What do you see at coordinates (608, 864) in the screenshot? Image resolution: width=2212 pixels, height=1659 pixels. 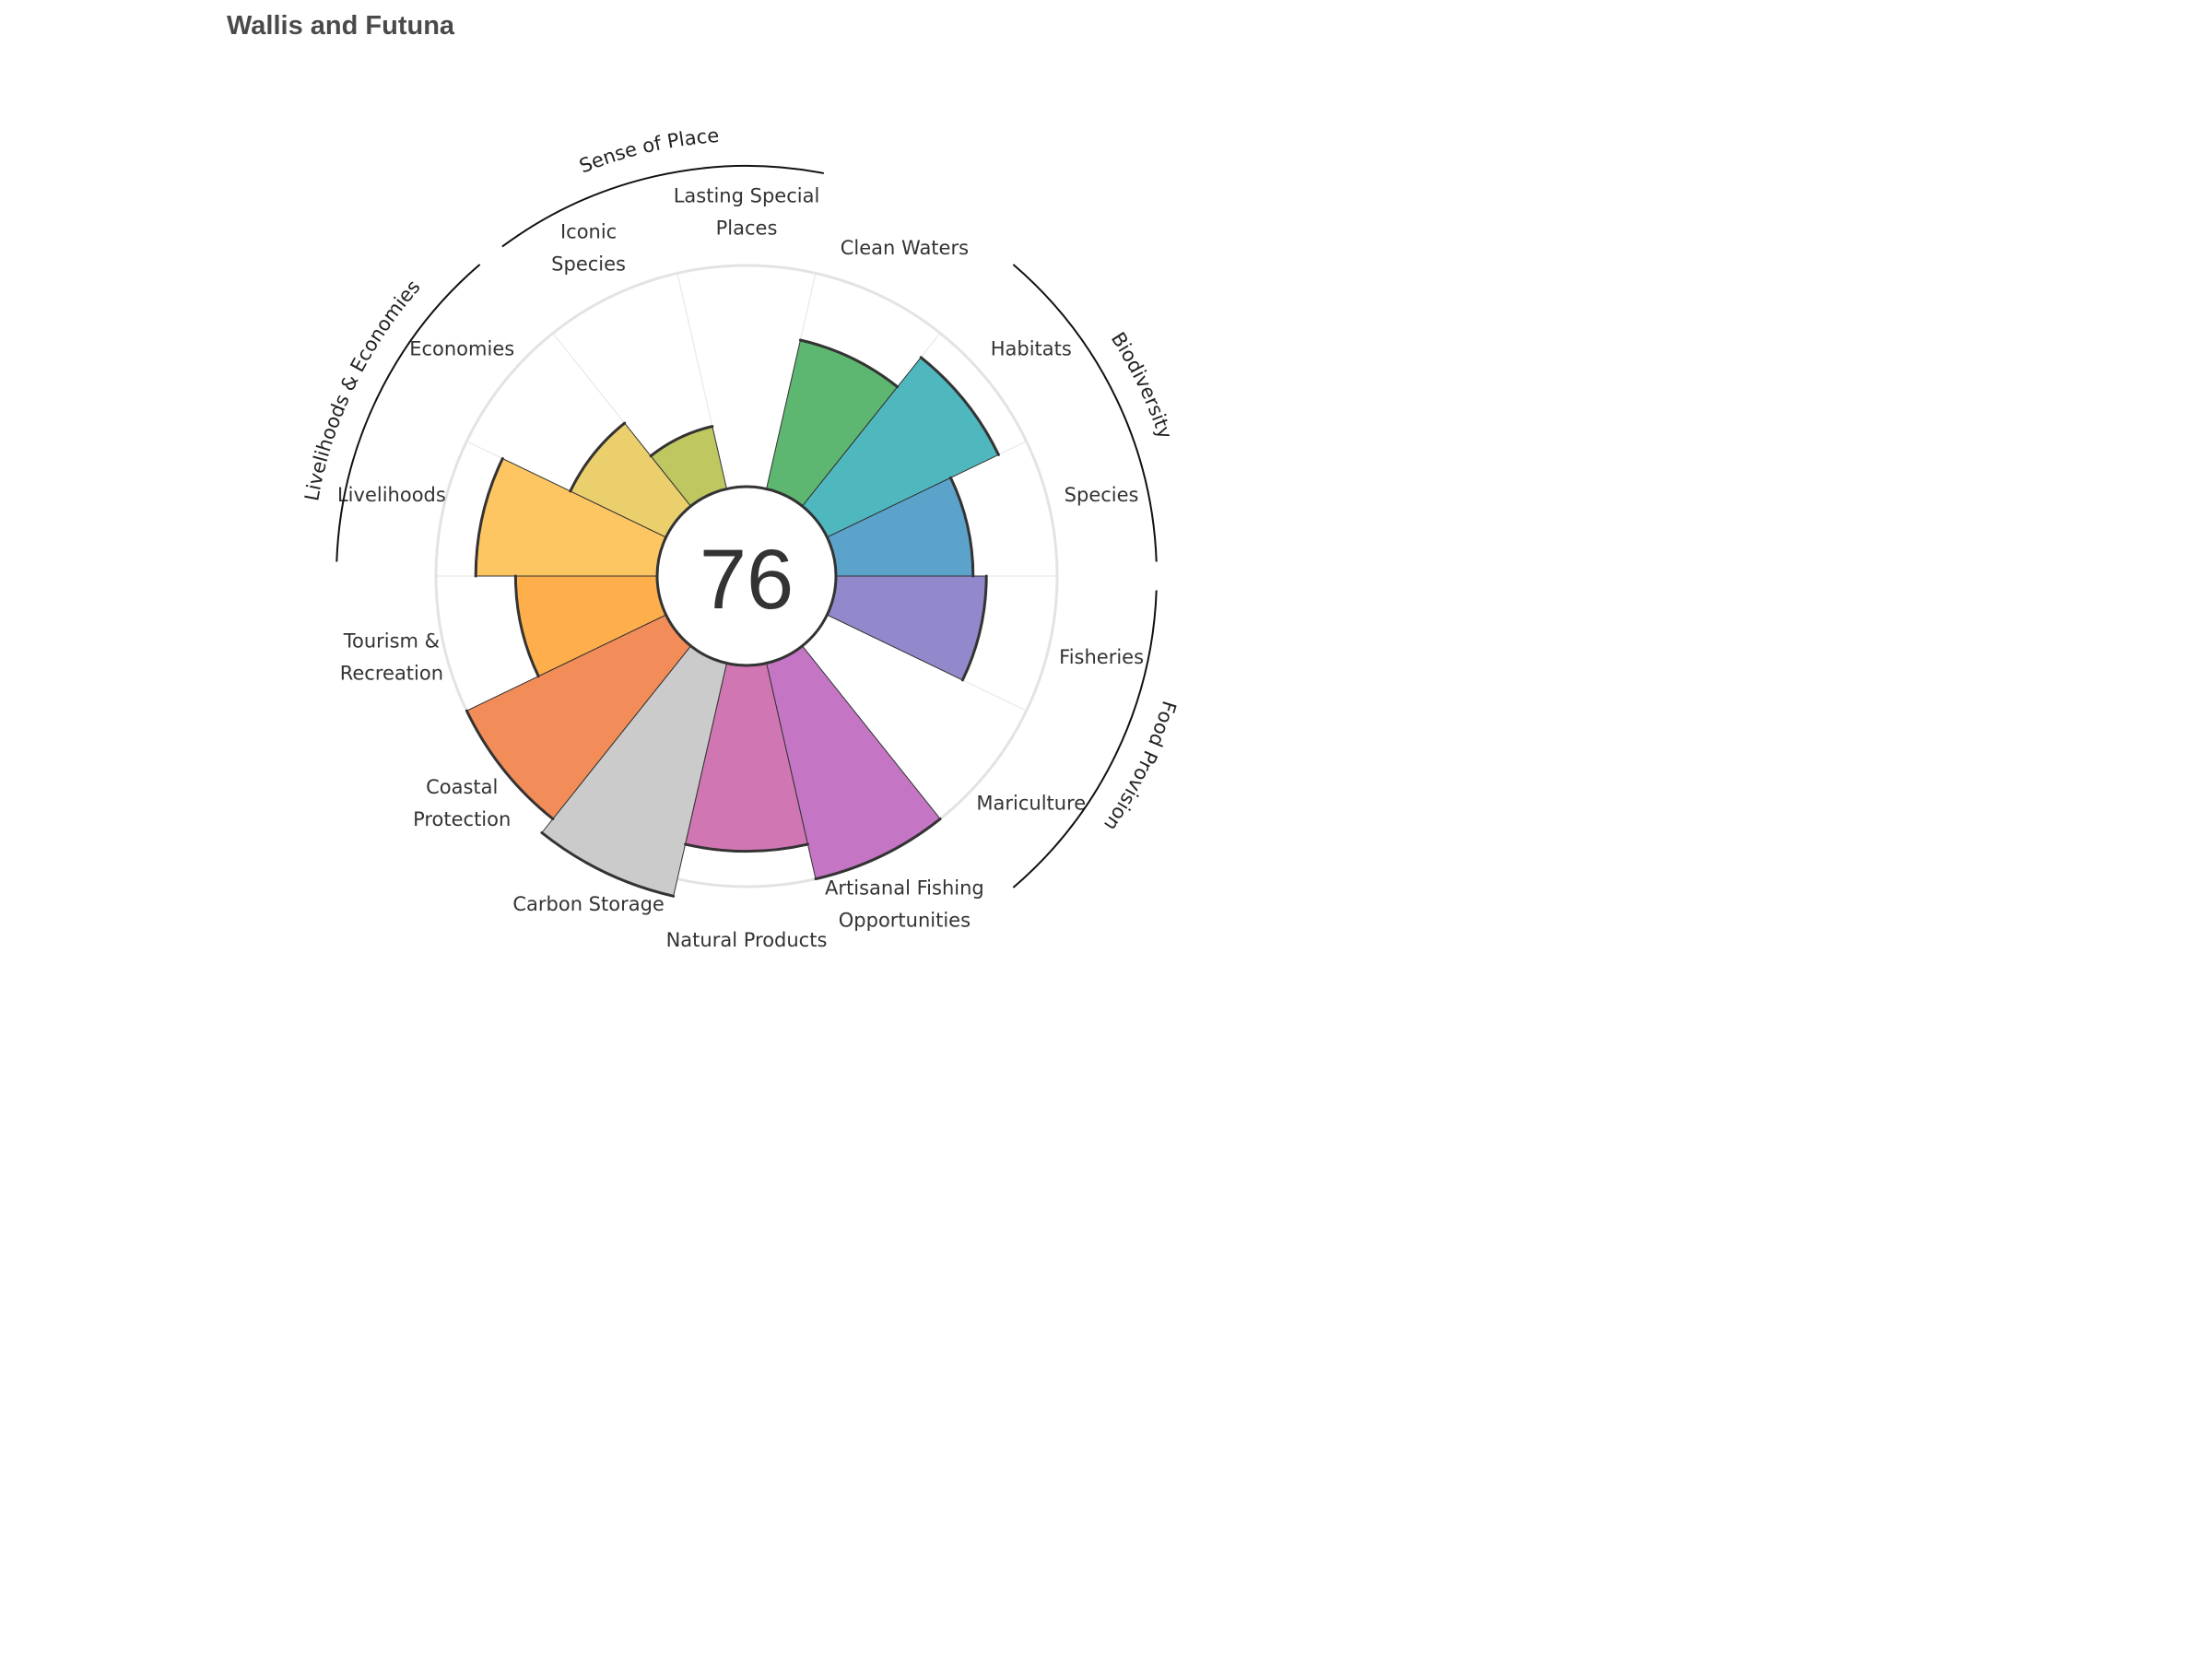 I see `petal-outline-carbon-storage` at bounding box center [608, 864].